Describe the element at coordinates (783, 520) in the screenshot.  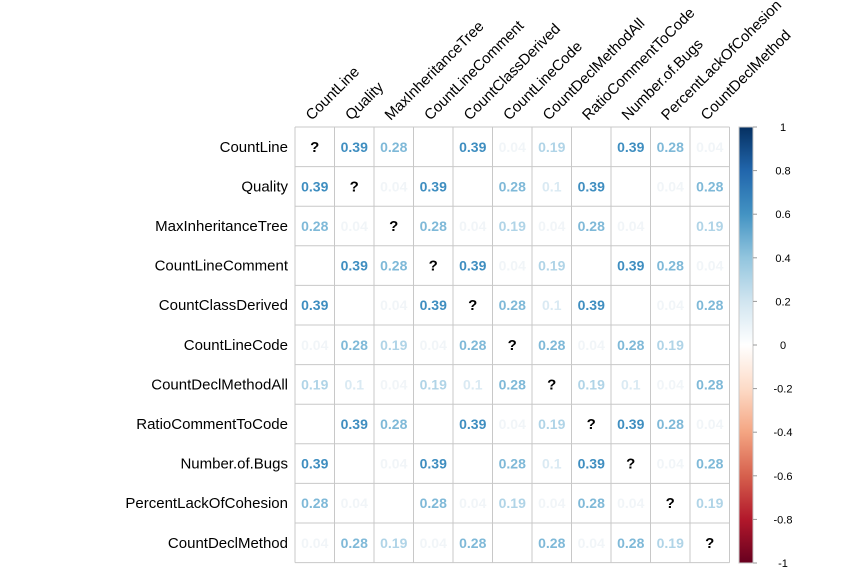
I see `colorbar-tick-label: -0.8` at that location.